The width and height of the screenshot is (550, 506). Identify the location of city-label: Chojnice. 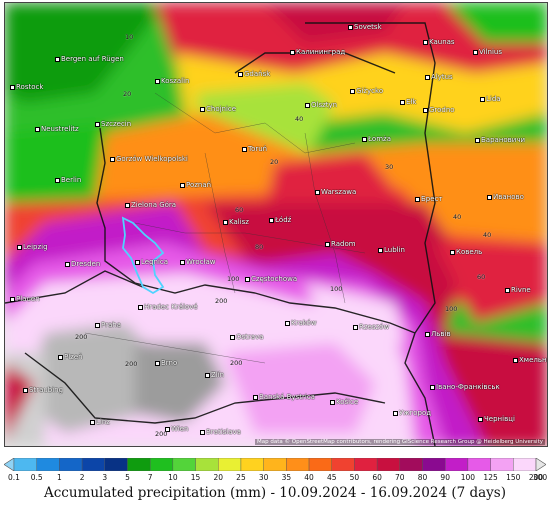
(218, 109).